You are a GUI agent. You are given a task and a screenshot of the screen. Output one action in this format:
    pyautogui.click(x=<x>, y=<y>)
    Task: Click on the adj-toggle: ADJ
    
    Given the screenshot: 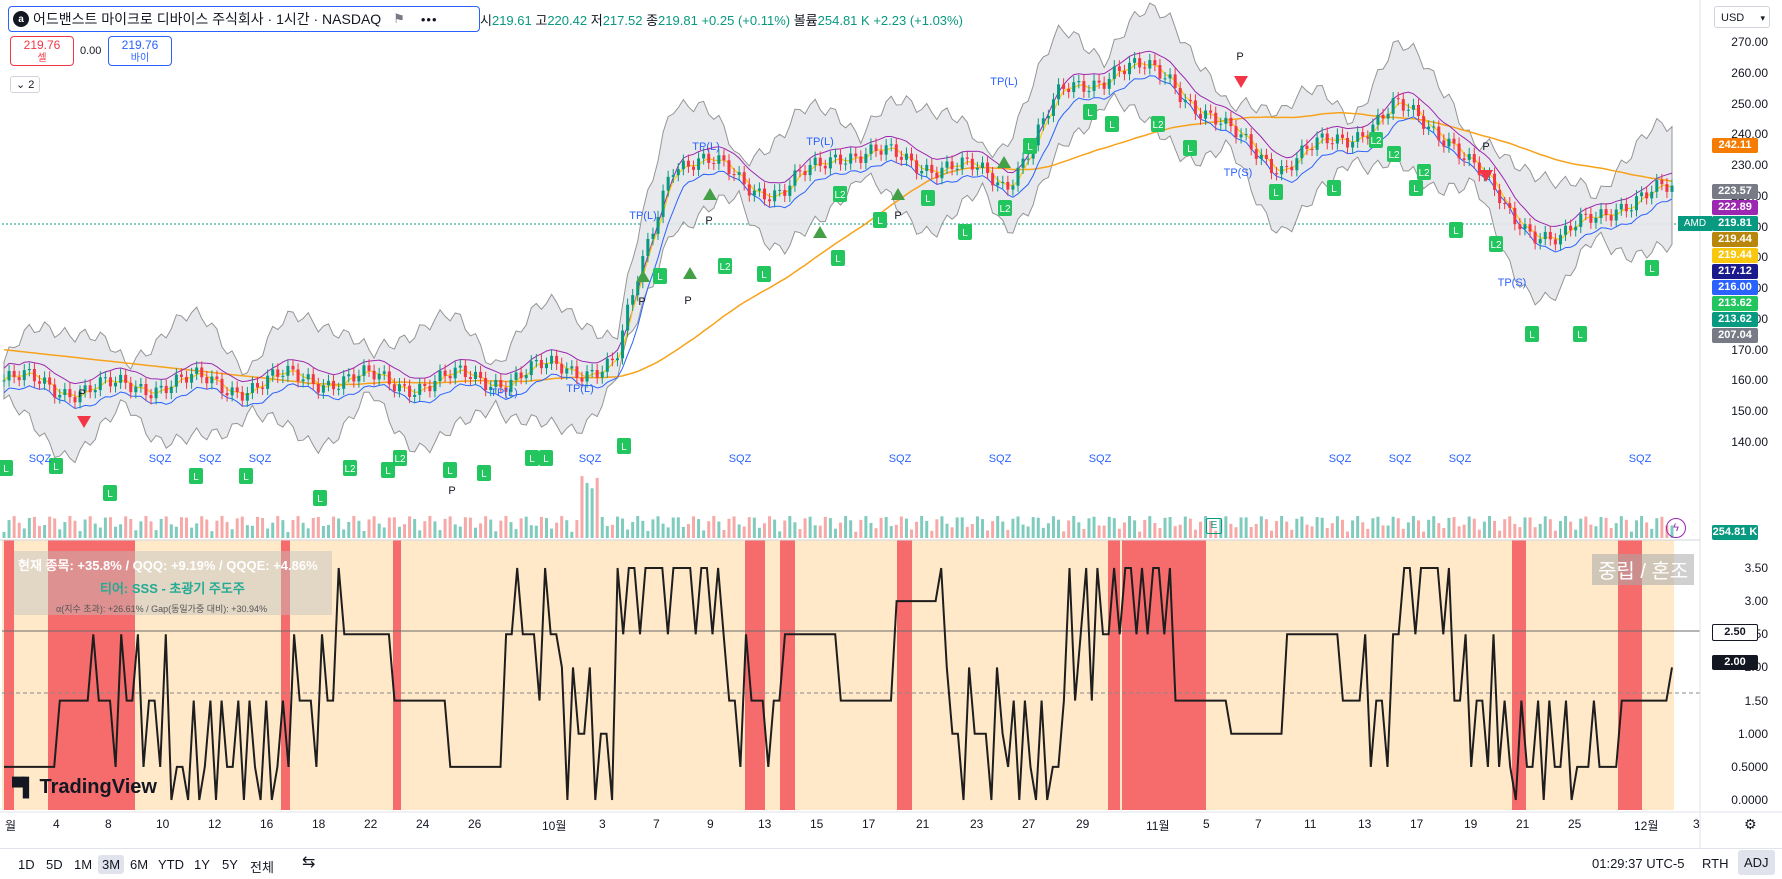 What is the action you would take?
    pyautogui.click(x=1756, y=862)
    